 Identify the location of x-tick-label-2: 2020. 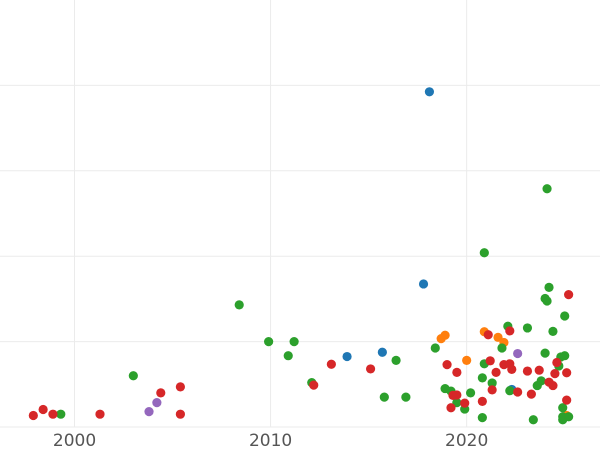
(466, 440).